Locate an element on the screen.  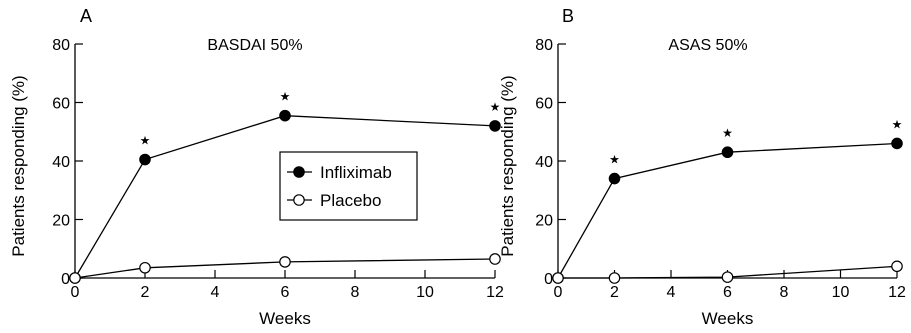
legend: Infliximab Placebo is located at coordinates (348, 186).